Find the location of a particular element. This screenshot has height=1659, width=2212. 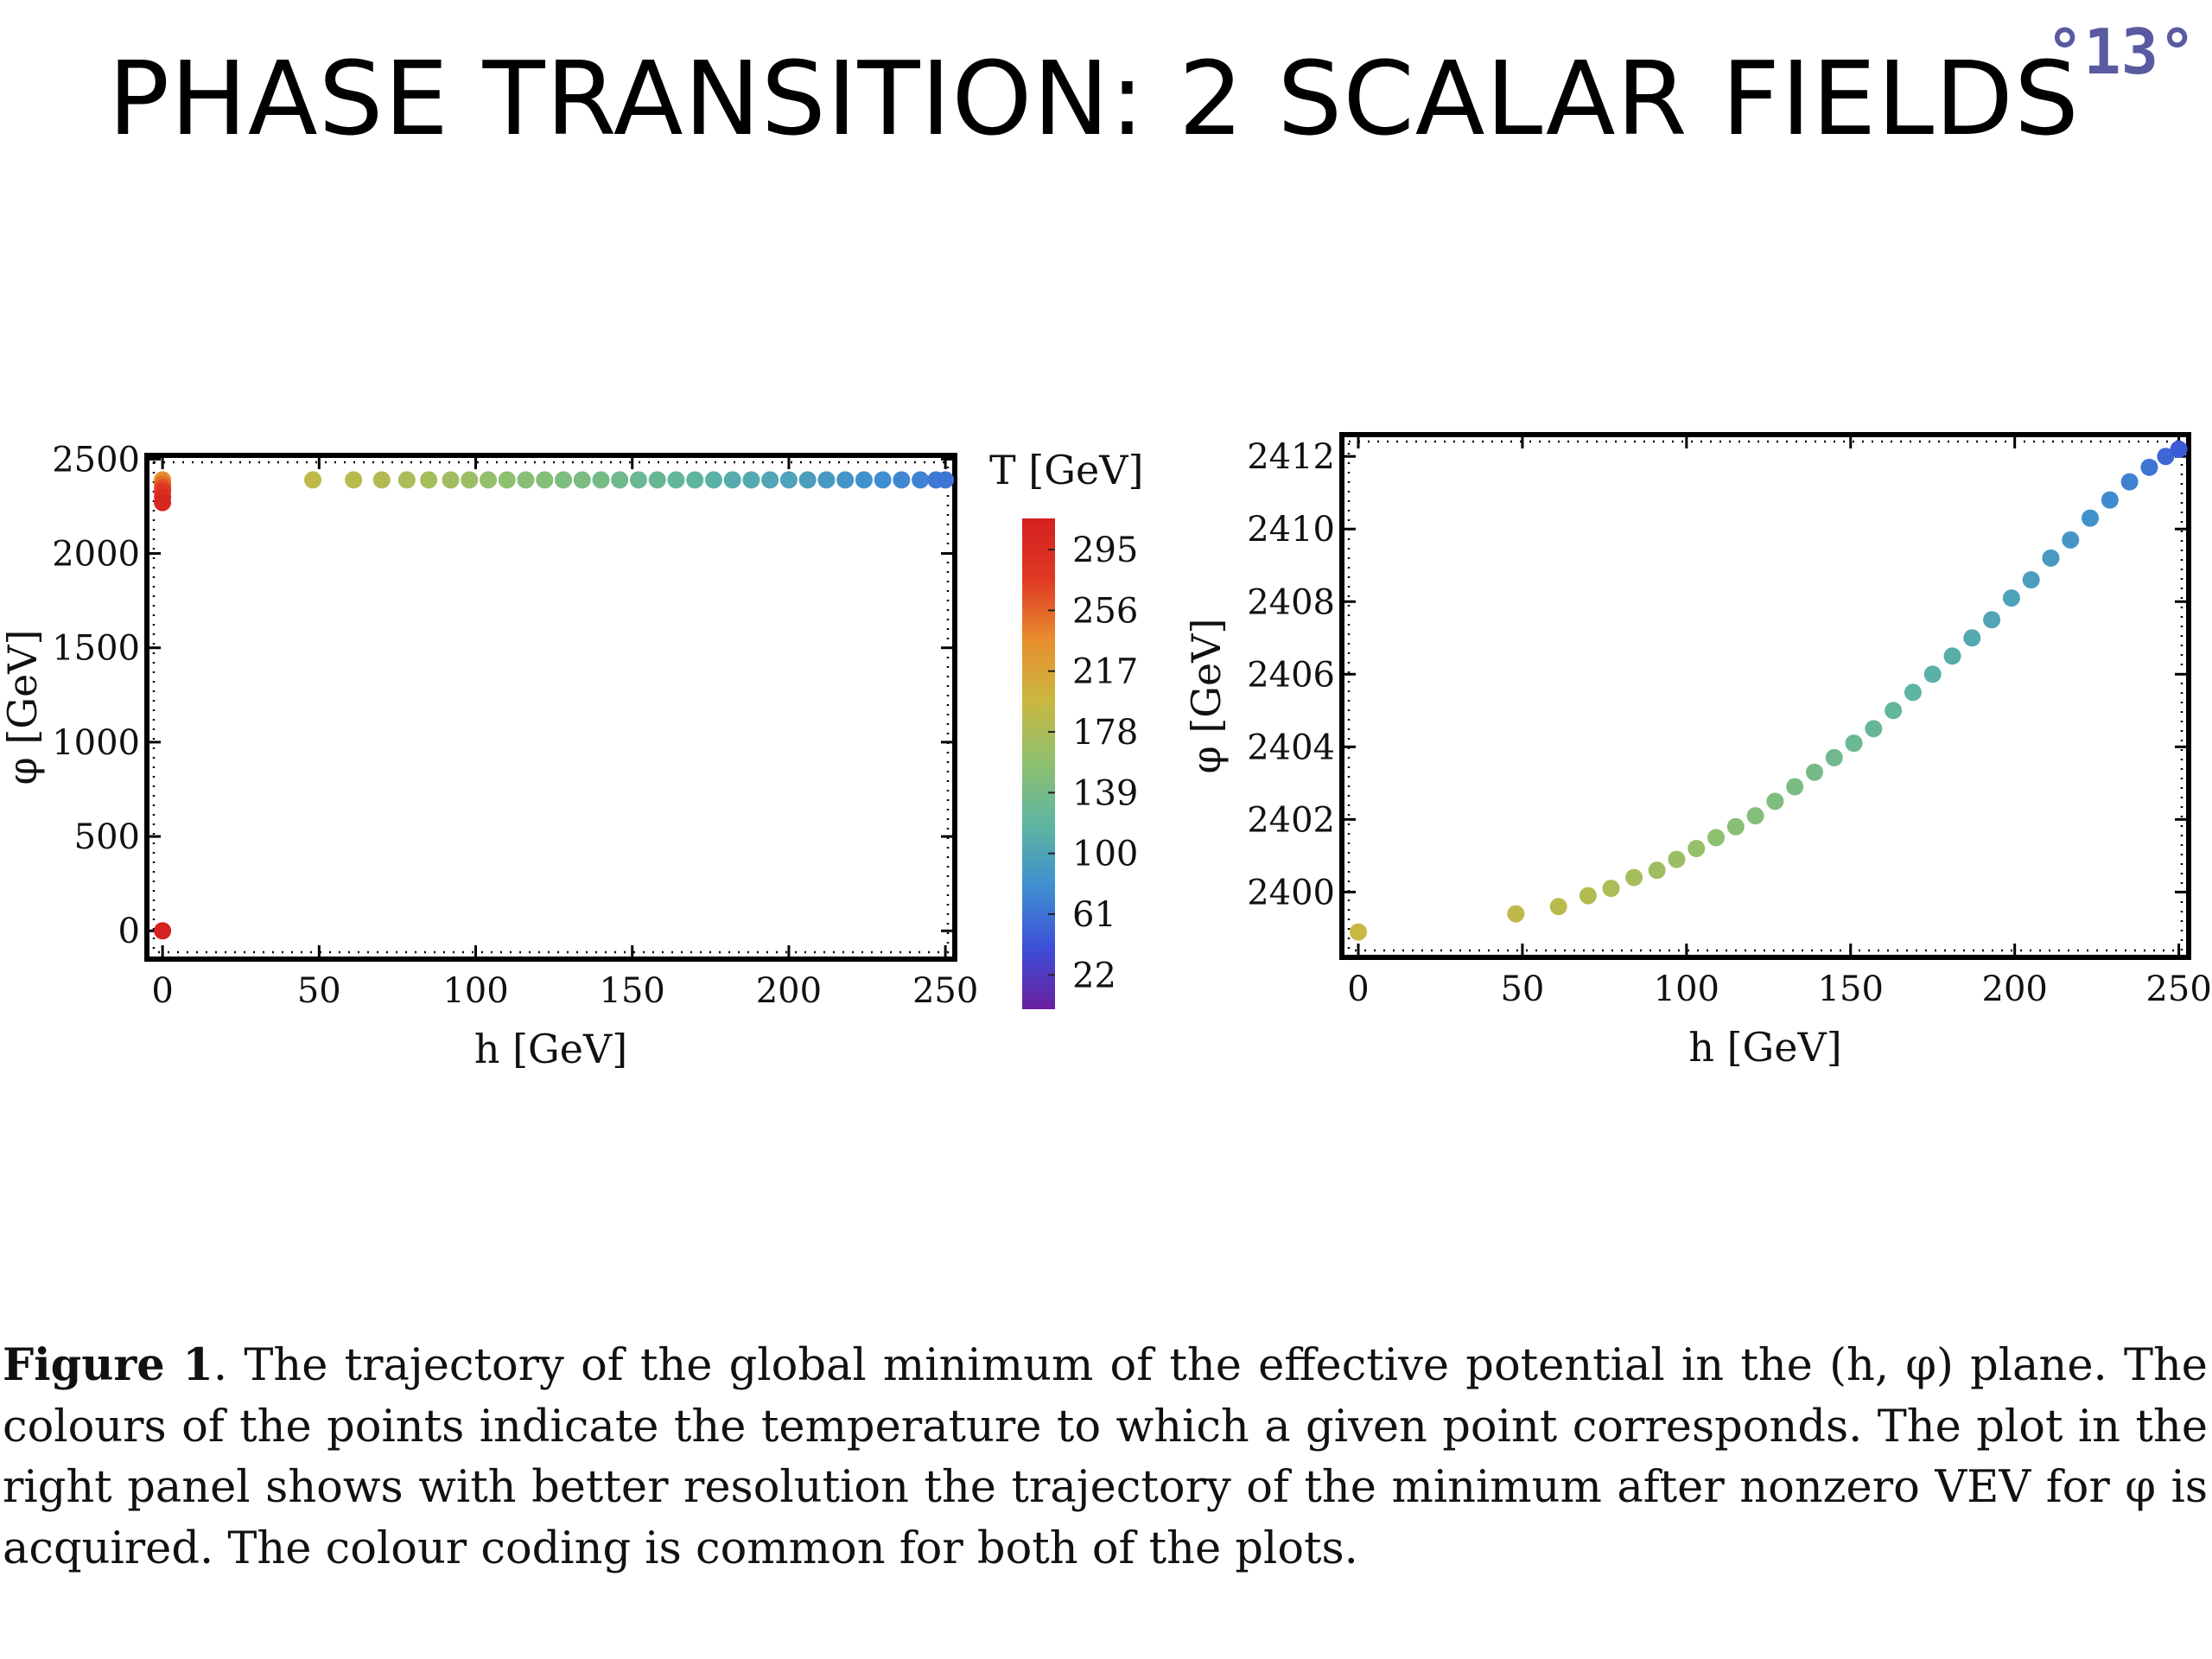

minor-ticks is located at coordinates (551, 707).